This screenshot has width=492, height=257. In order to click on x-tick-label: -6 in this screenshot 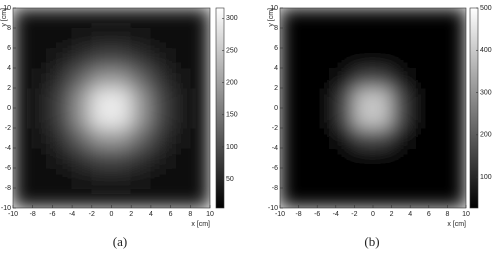, I will do `click(317, 214)`.